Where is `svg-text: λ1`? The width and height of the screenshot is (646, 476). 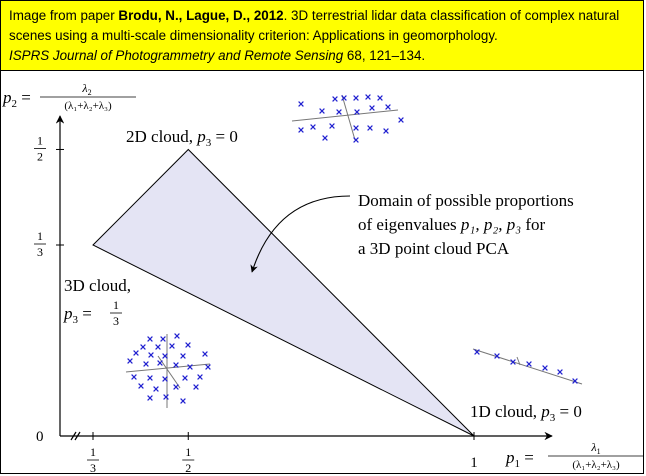
svg-text: λ1 is located at coordinates (595, 448).